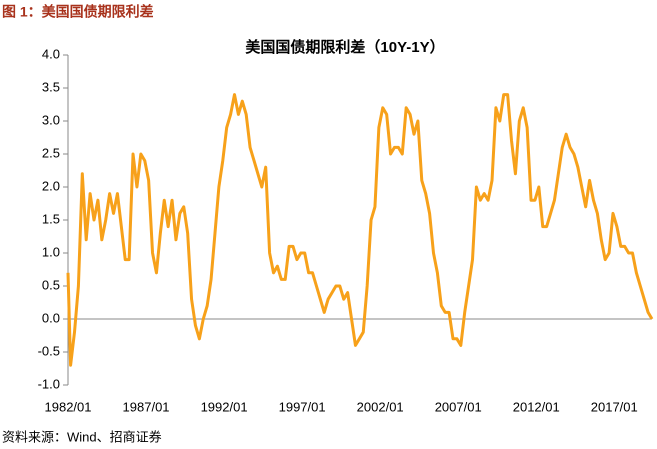 This screenshot has width=657, height=449. I want to click on y-tick-label: 2.0, so click(51, 185).